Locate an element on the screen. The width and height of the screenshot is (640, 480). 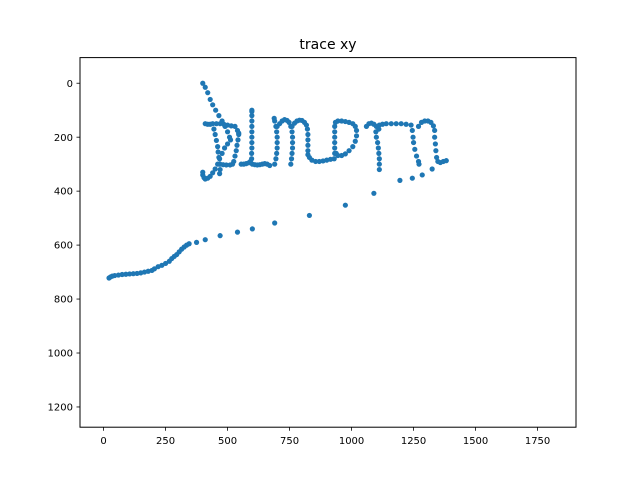
y-axis-ticks: 0 200 400 600 800 1000 1200 is located at coordinates (64, 246).